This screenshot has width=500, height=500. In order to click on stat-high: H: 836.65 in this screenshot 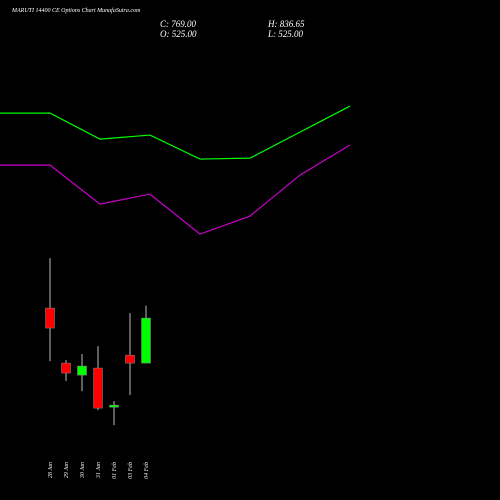, I will do `click(286, 24)`.